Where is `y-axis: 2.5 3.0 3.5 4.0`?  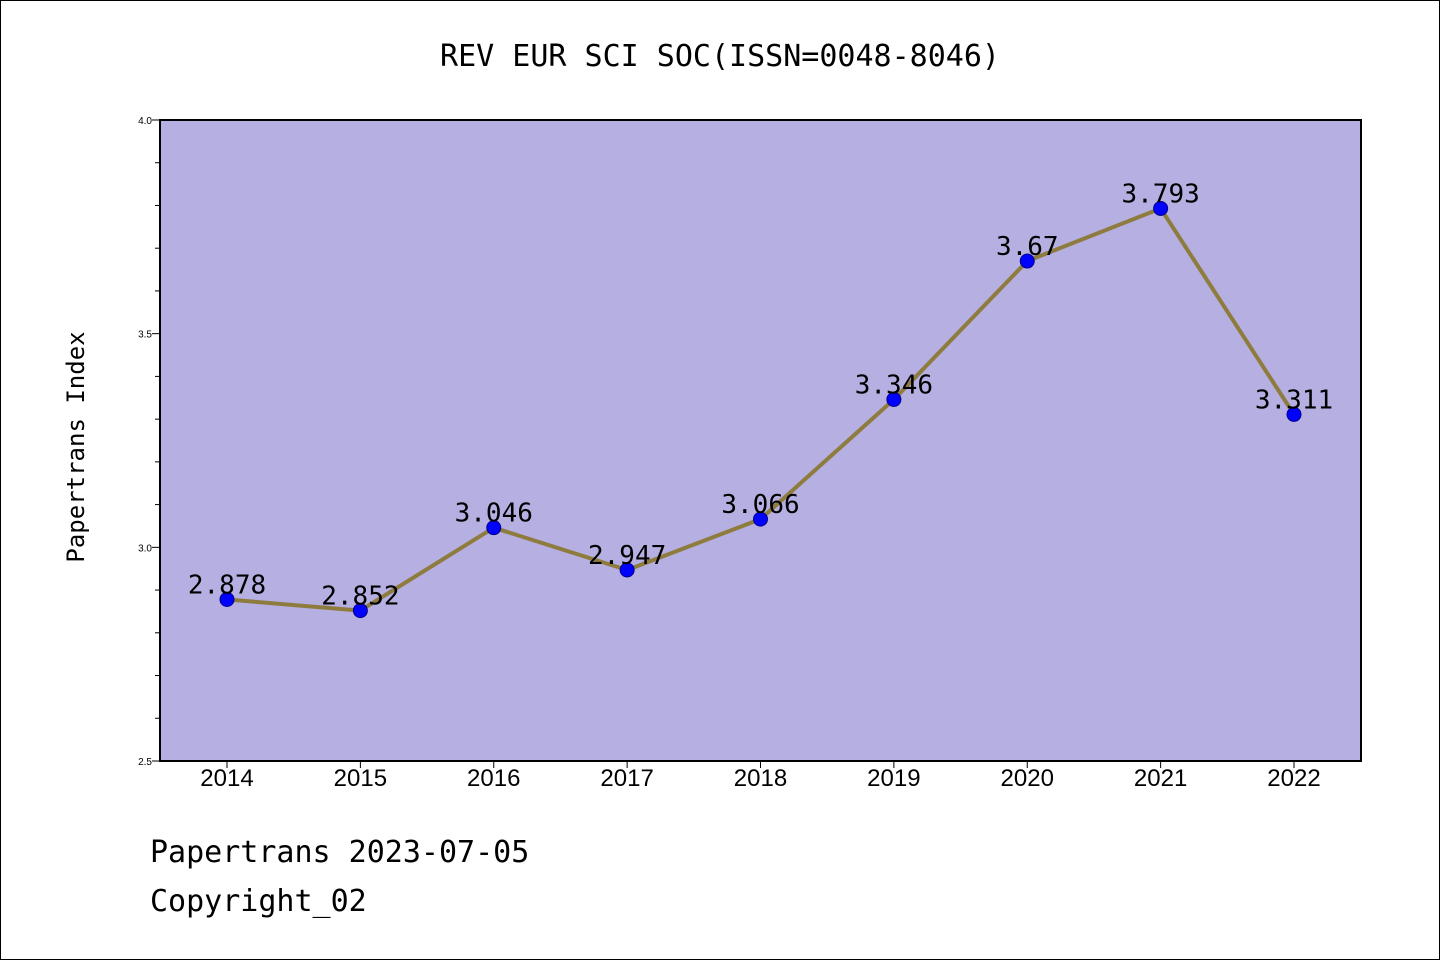
y-axis: 2.5 3.0 3.5 4.0 is located at coordinates (149, 442).